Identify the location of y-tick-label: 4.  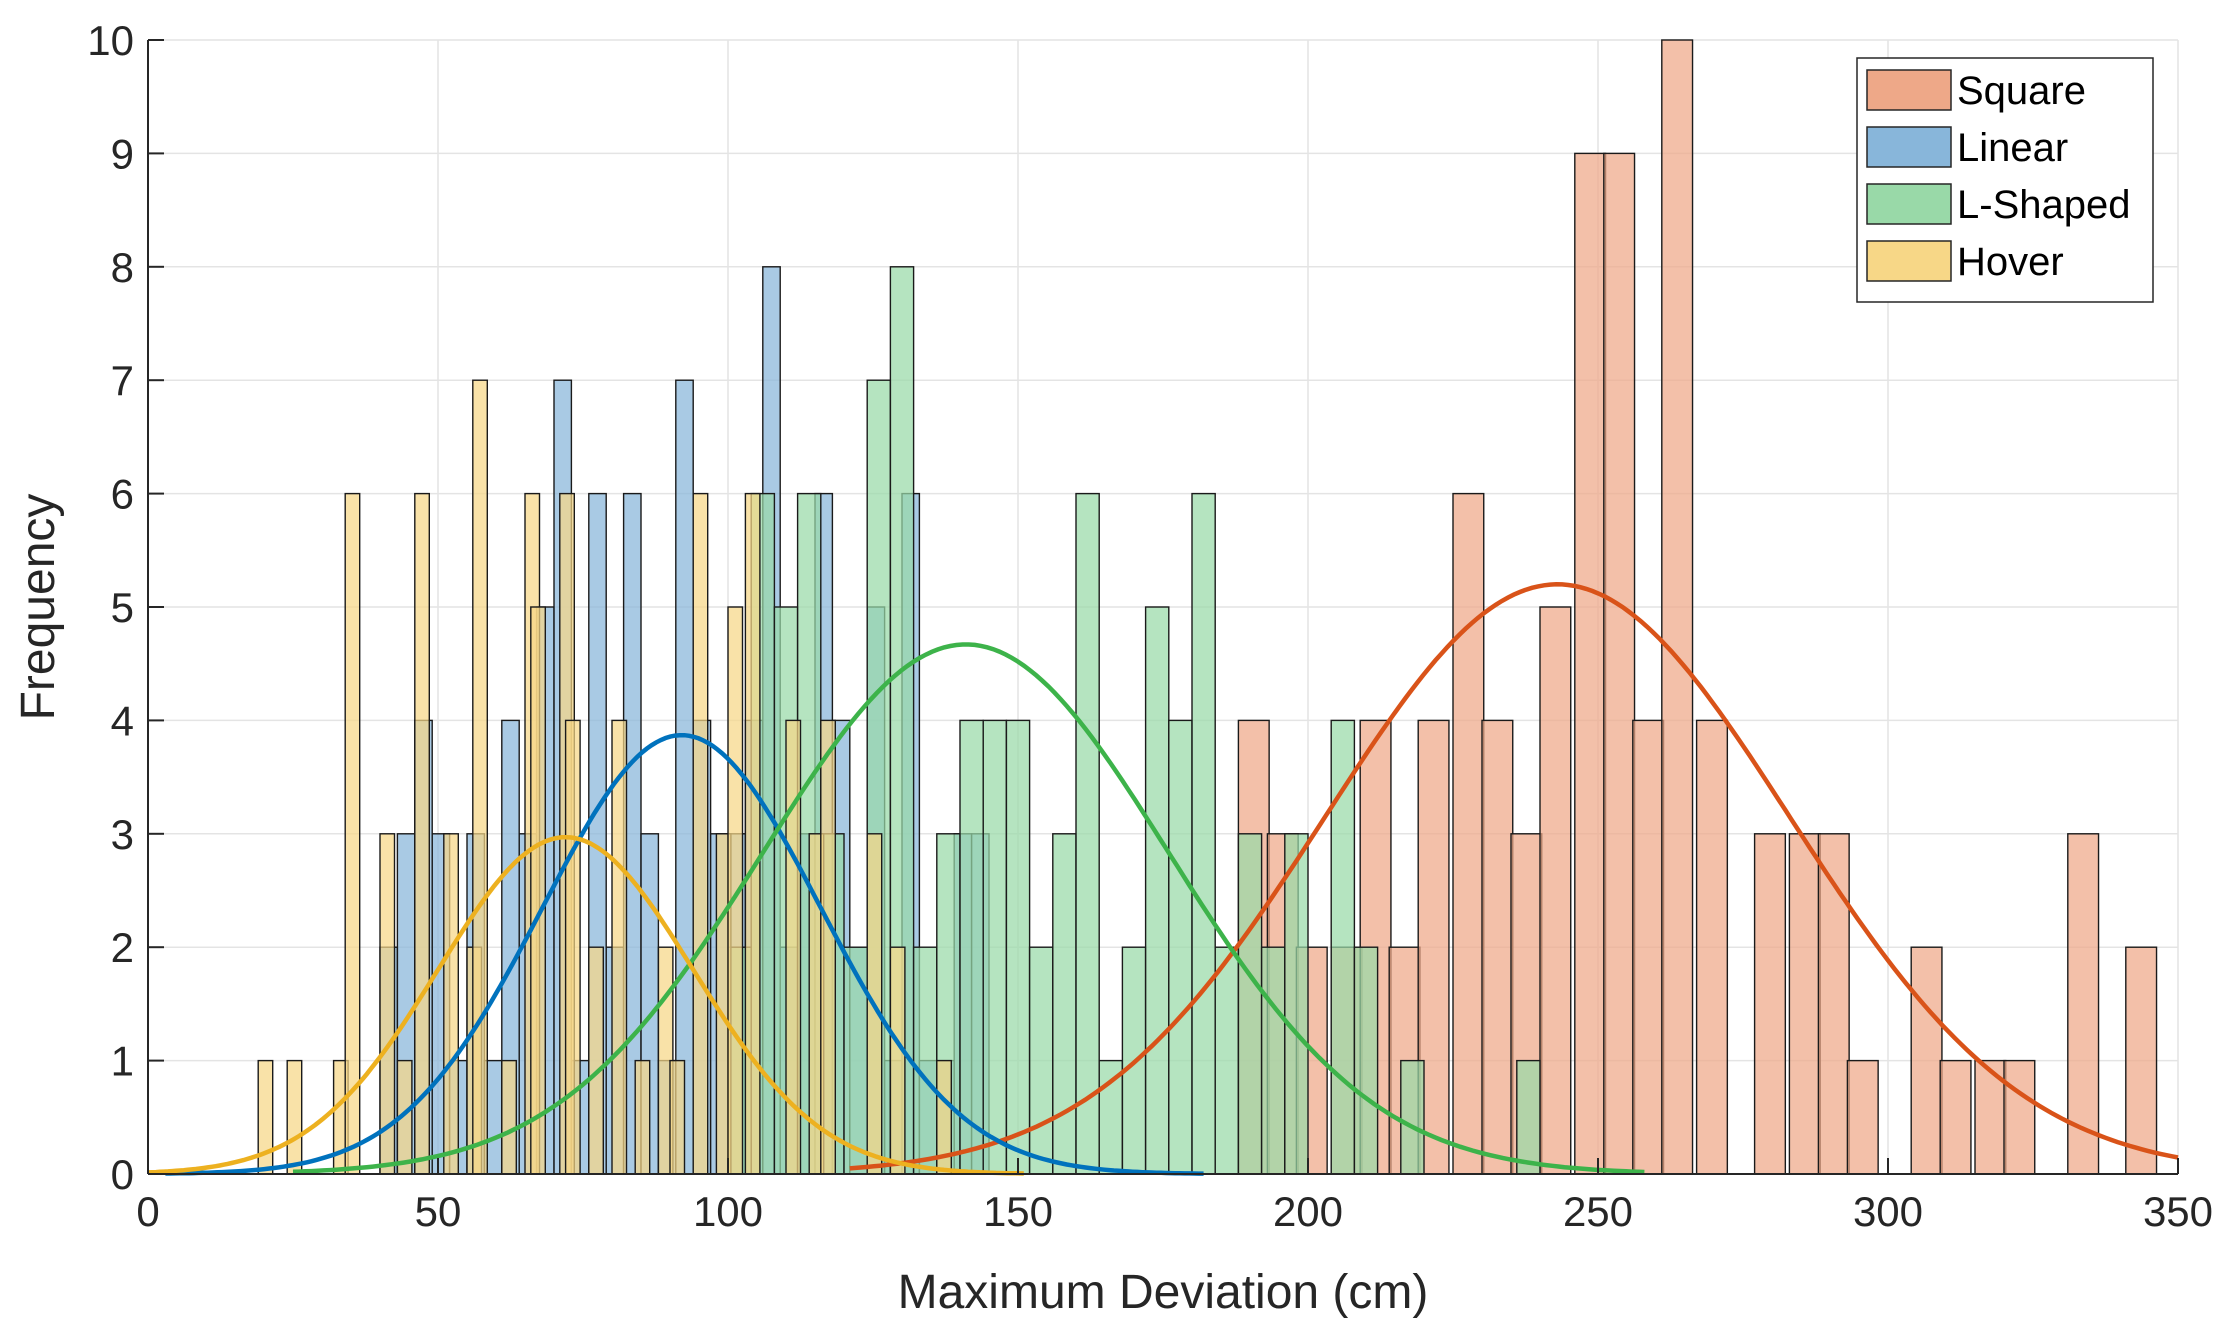
(122, 720).